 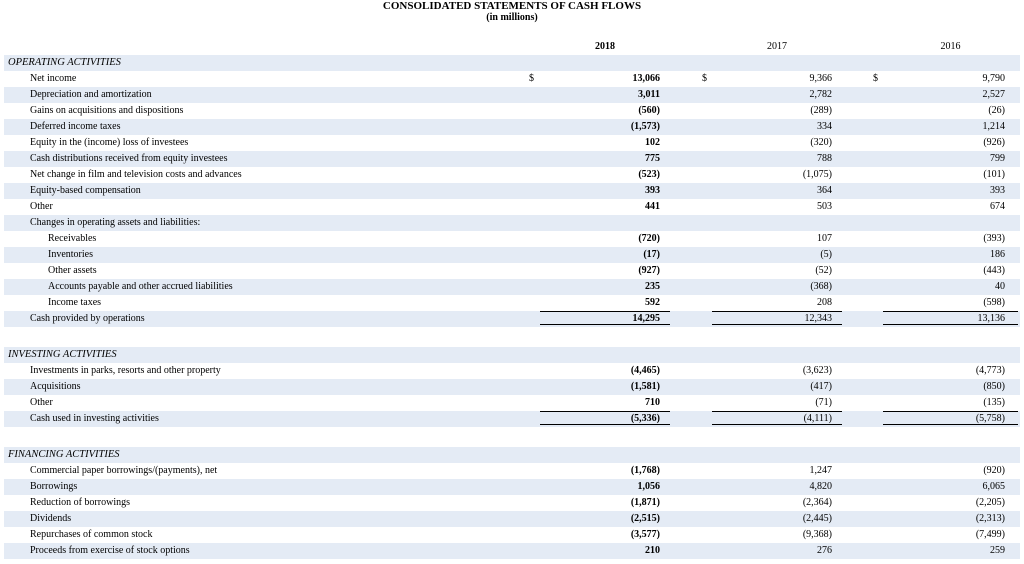 I want to click on column-header: 2016, so click(x=950, y=46).